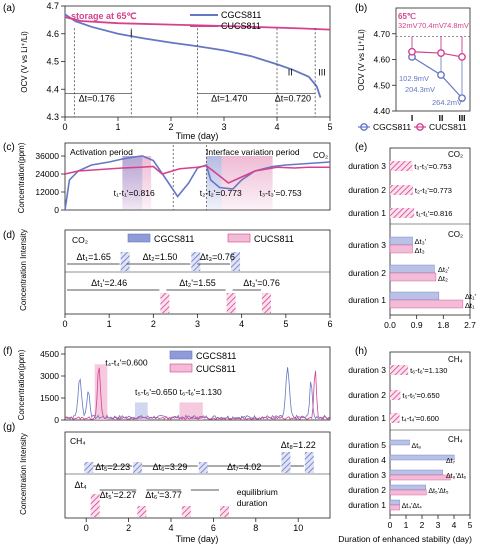  What do you see at coordinates (197, 136) in the screenshot?
I see `panel-a-xlabel: Time (day)` at bounding box center [197, 136].